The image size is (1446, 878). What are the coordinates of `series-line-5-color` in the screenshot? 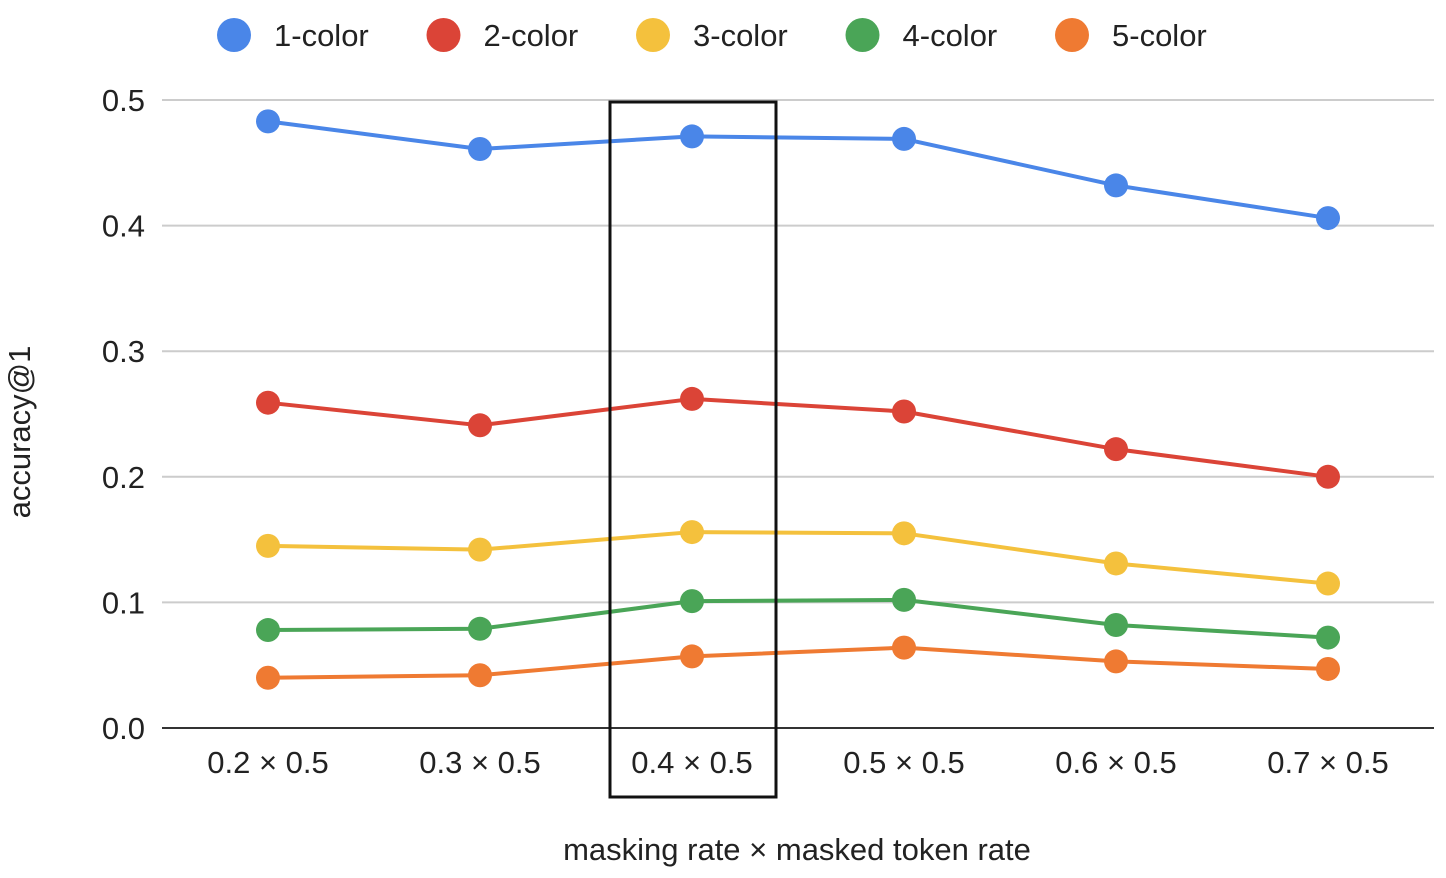 It's located at (798, 662).